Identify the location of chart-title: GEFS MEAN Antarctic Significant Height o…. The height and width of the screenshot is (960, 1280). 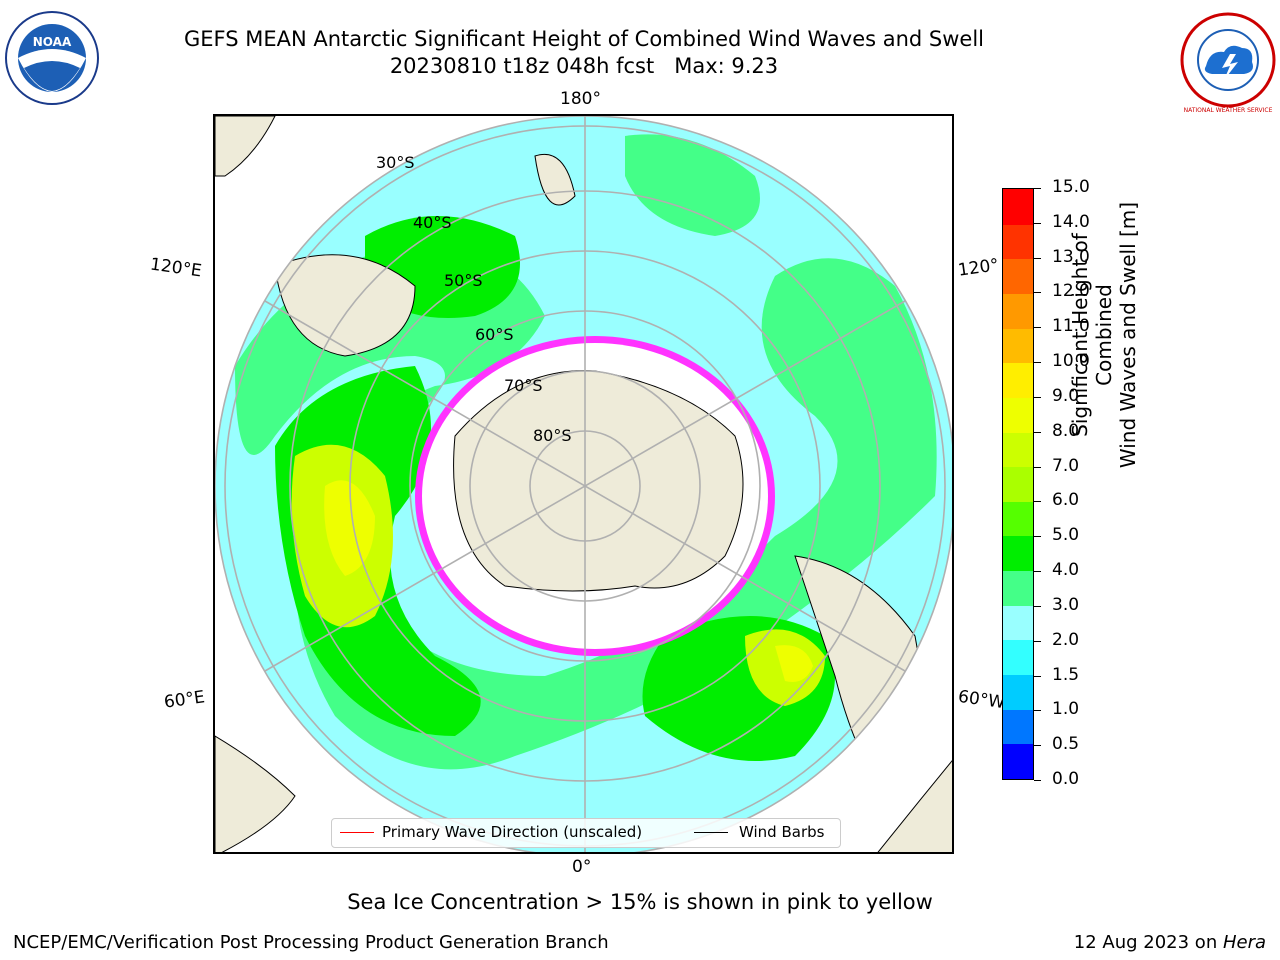
(584, 39).